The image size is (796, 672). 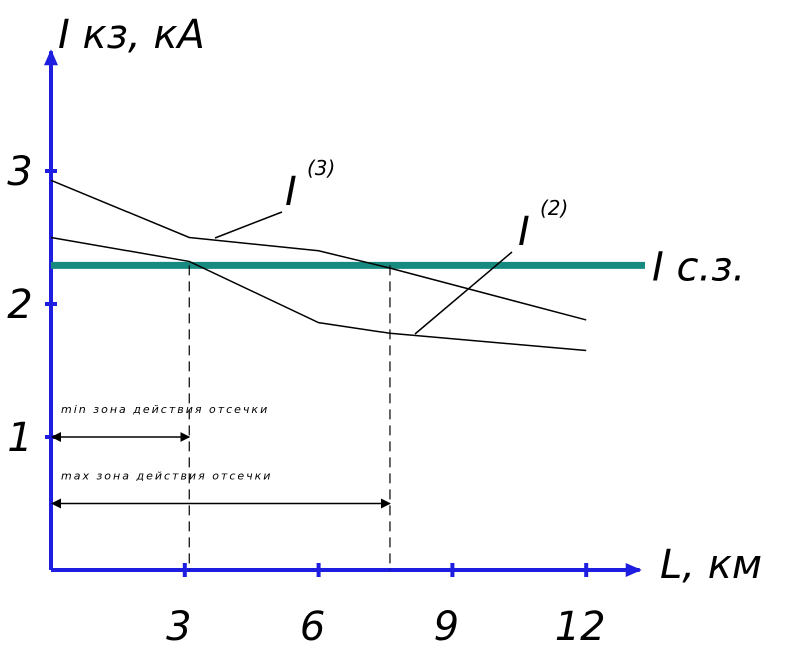 What do you see at coordinates (19, 172) in the screenshot?
I see `y-tick-label: 3` at bounding box center [19, 172].